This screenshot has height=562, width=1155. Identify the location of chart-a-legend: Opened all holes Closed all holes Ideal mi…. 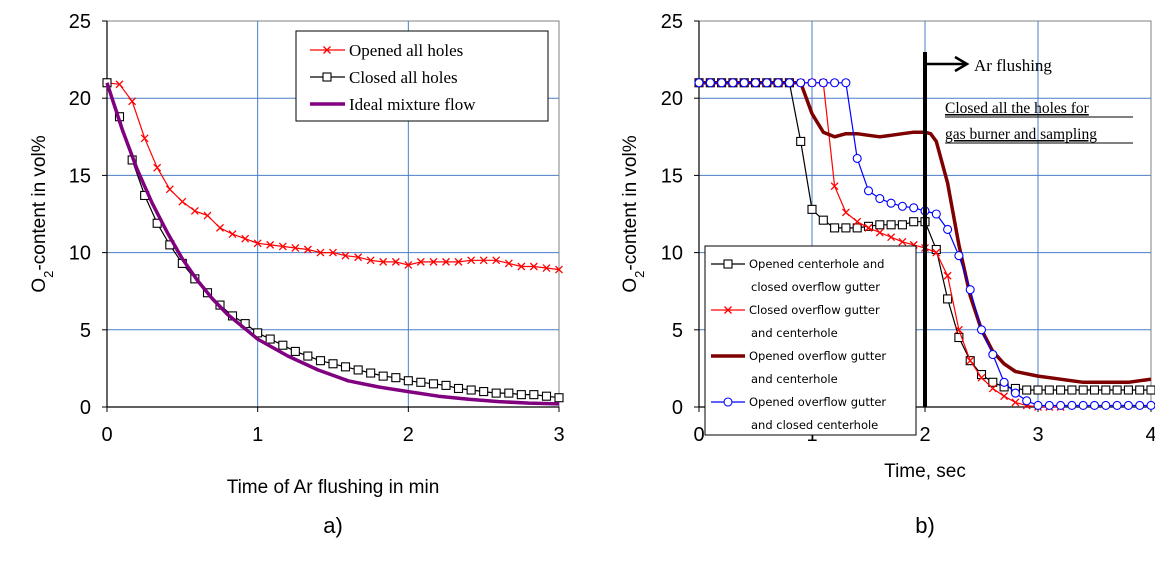
(422, 76).